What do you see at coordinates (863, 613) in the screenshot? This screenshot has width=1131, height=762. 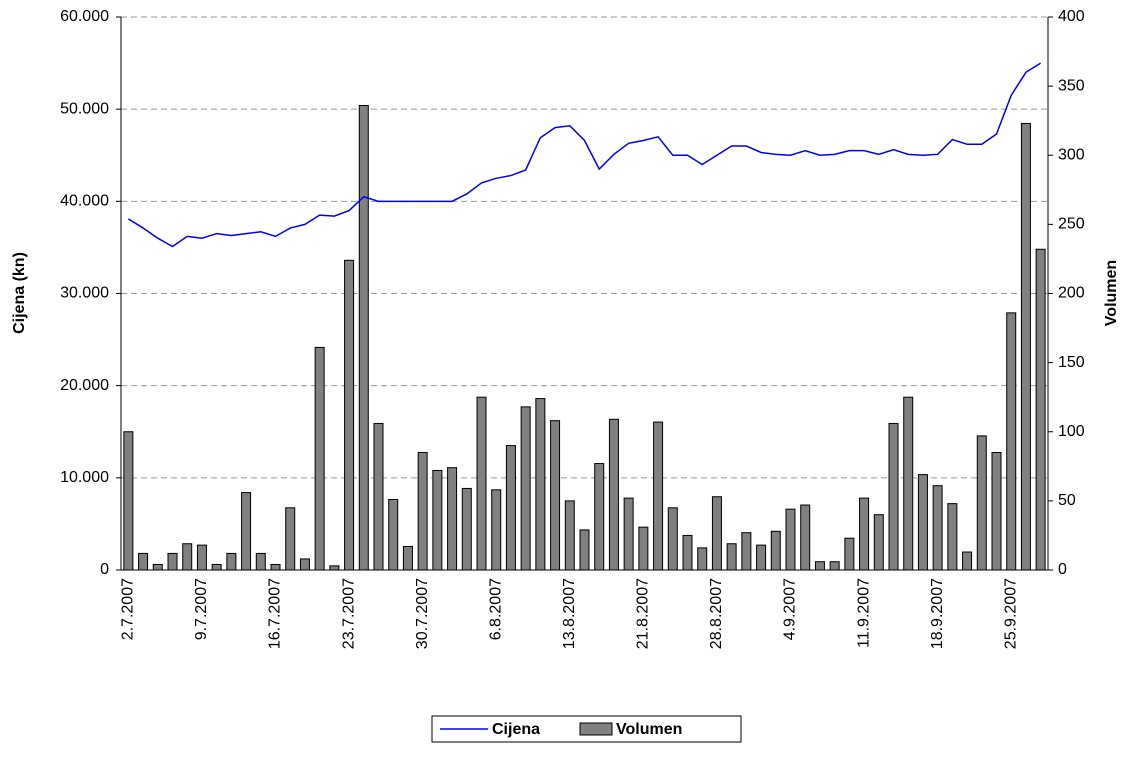 I see `x-tick-label: 11.9.2007` at bounding box center [863, 613].